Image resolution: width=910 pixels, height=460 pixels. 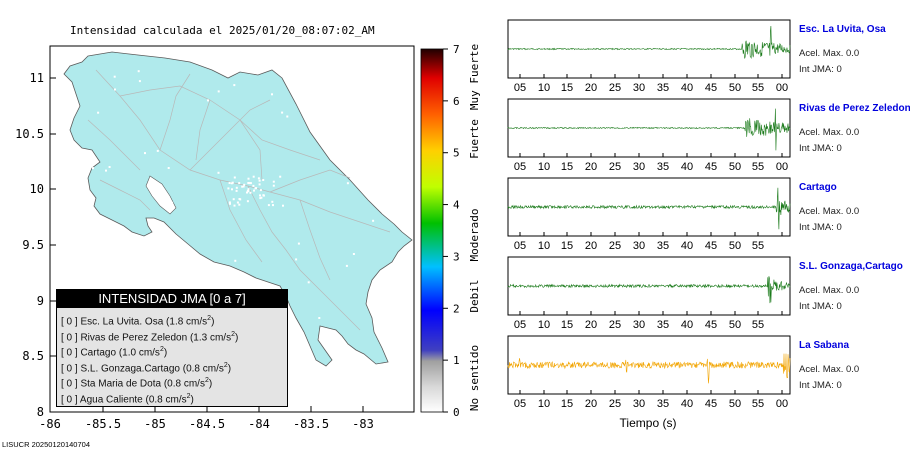 I want to click on seismogram-tick-label: 05, so click(x=520, y=167).